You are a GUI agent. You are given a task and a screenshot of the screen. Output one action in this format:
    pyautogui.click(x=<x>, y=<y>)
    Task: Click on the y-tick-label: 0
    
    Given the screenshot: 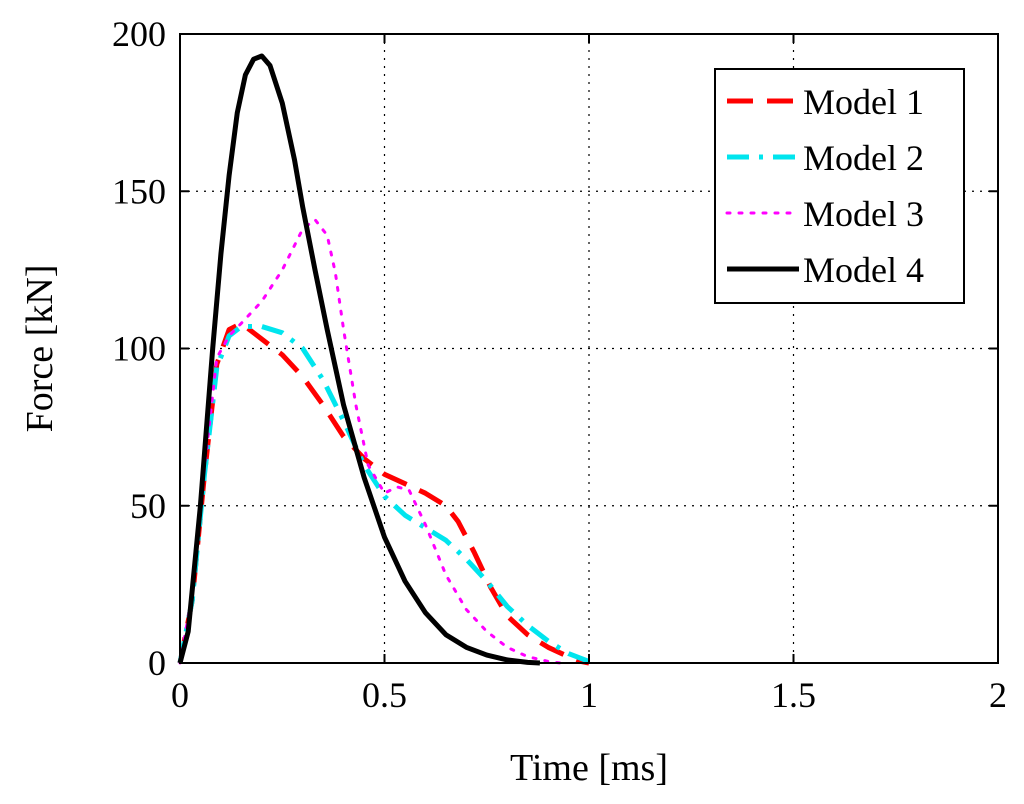 What is the action you would take?
    pyautogui.click(x=157, y=663)
    